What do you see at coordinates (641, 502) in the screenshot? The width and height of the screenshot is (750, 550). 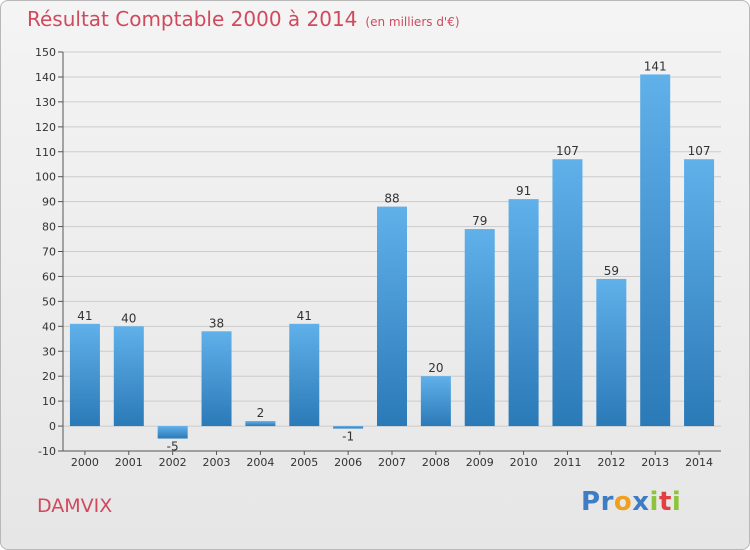 I see `logo-letter: x` at bounding box center [641, 502].